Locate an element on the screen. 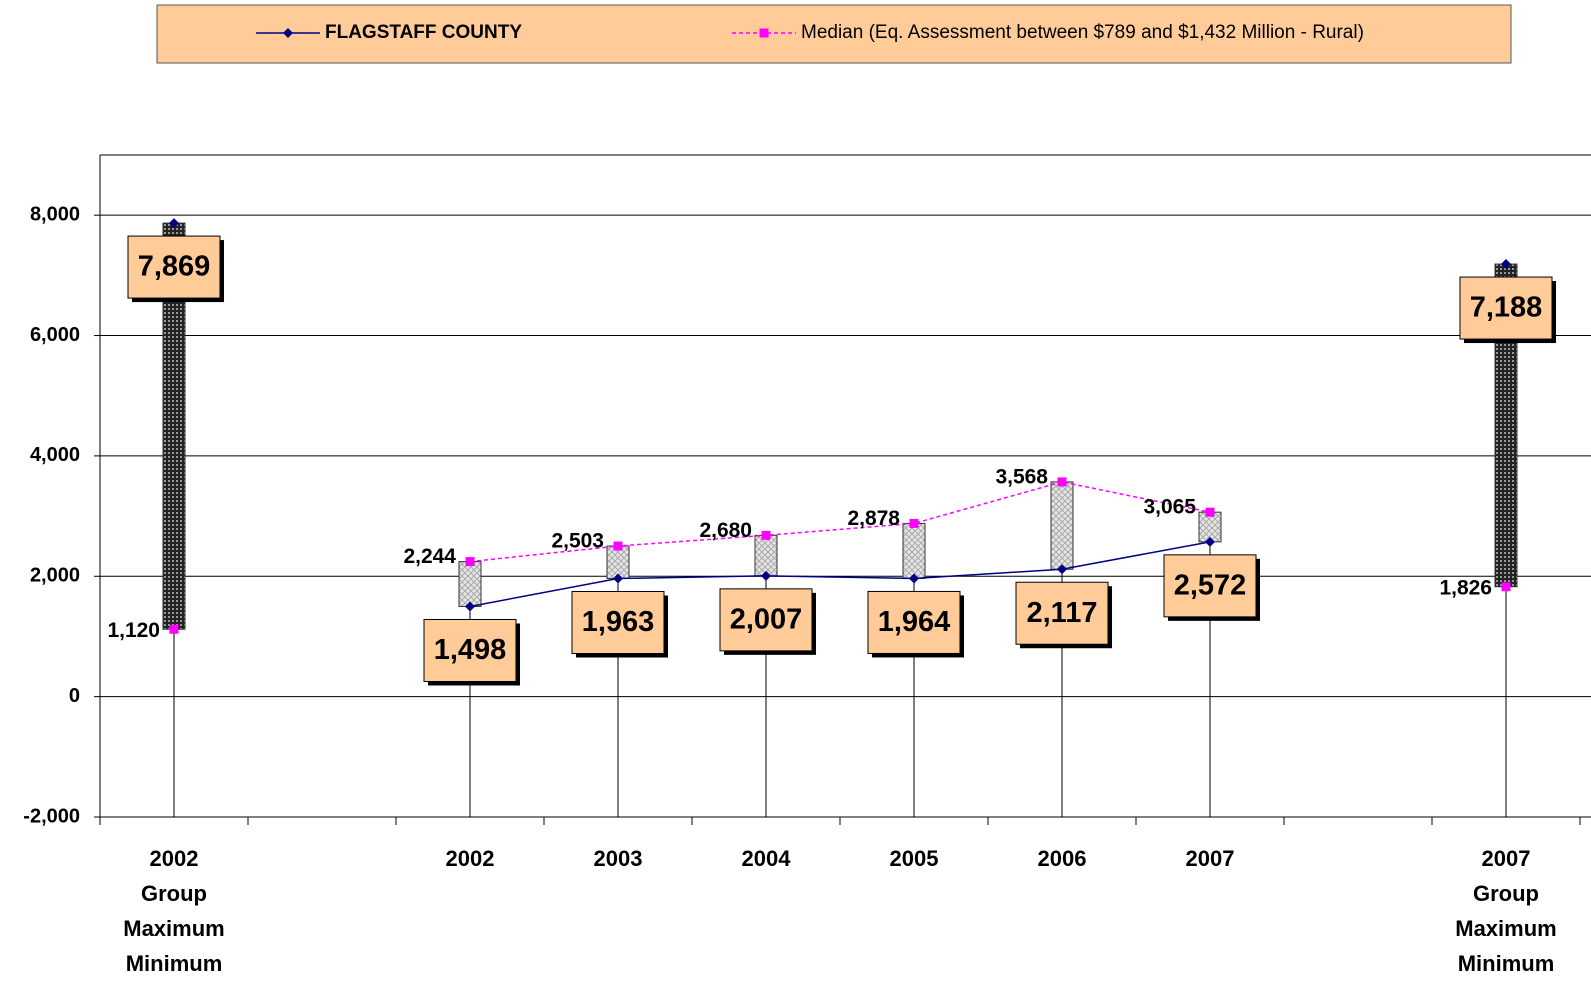 This screenshot has width=1591, height=991. x-tick-label: 2005 is located at coordinates (914, 858).